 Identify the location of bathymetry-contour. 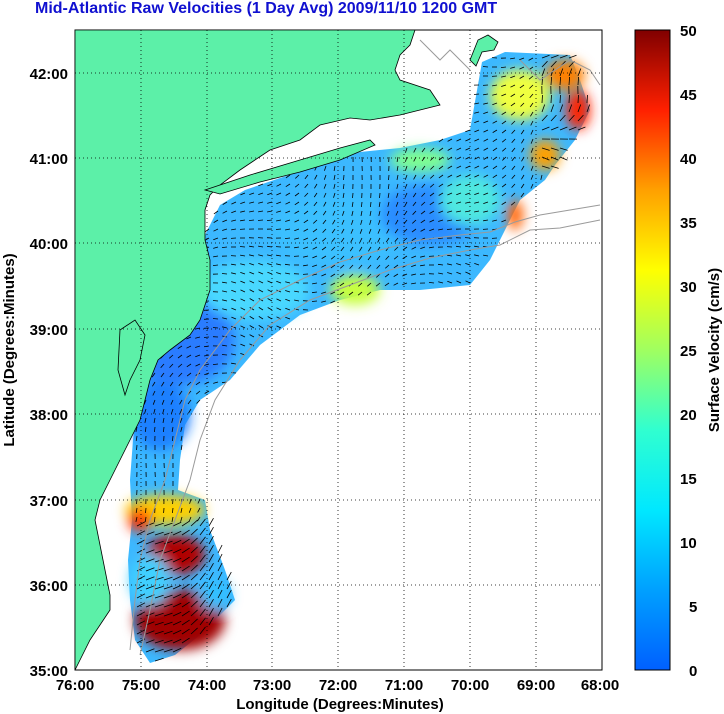
(445, 55).